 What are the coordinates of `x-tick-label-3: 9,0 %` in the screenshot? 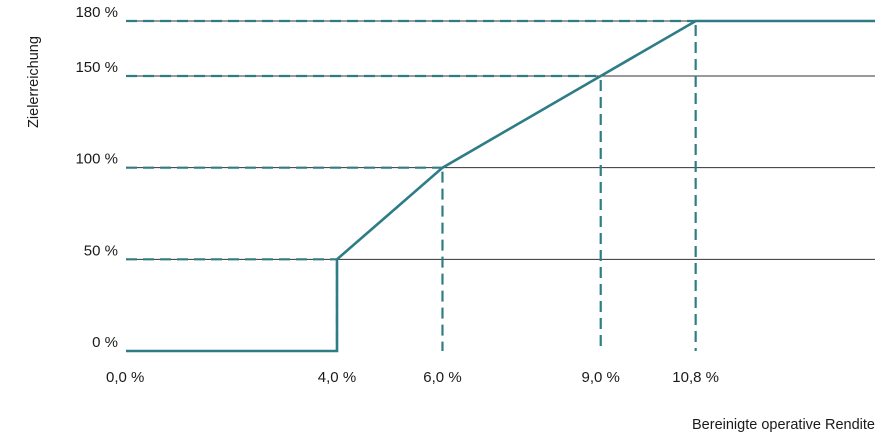 It's located at (601, 377).